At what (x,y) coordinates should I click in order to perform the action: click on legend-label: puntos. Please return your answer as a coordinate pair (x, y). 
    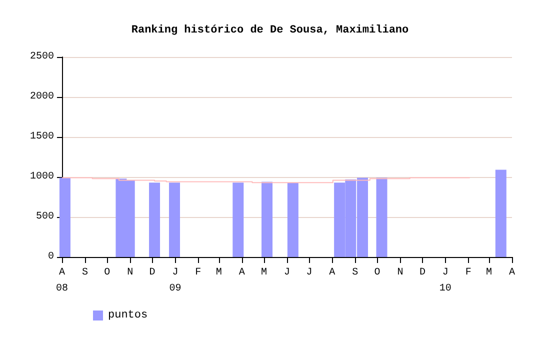
    Looking at the image, I should click on (128, 316).